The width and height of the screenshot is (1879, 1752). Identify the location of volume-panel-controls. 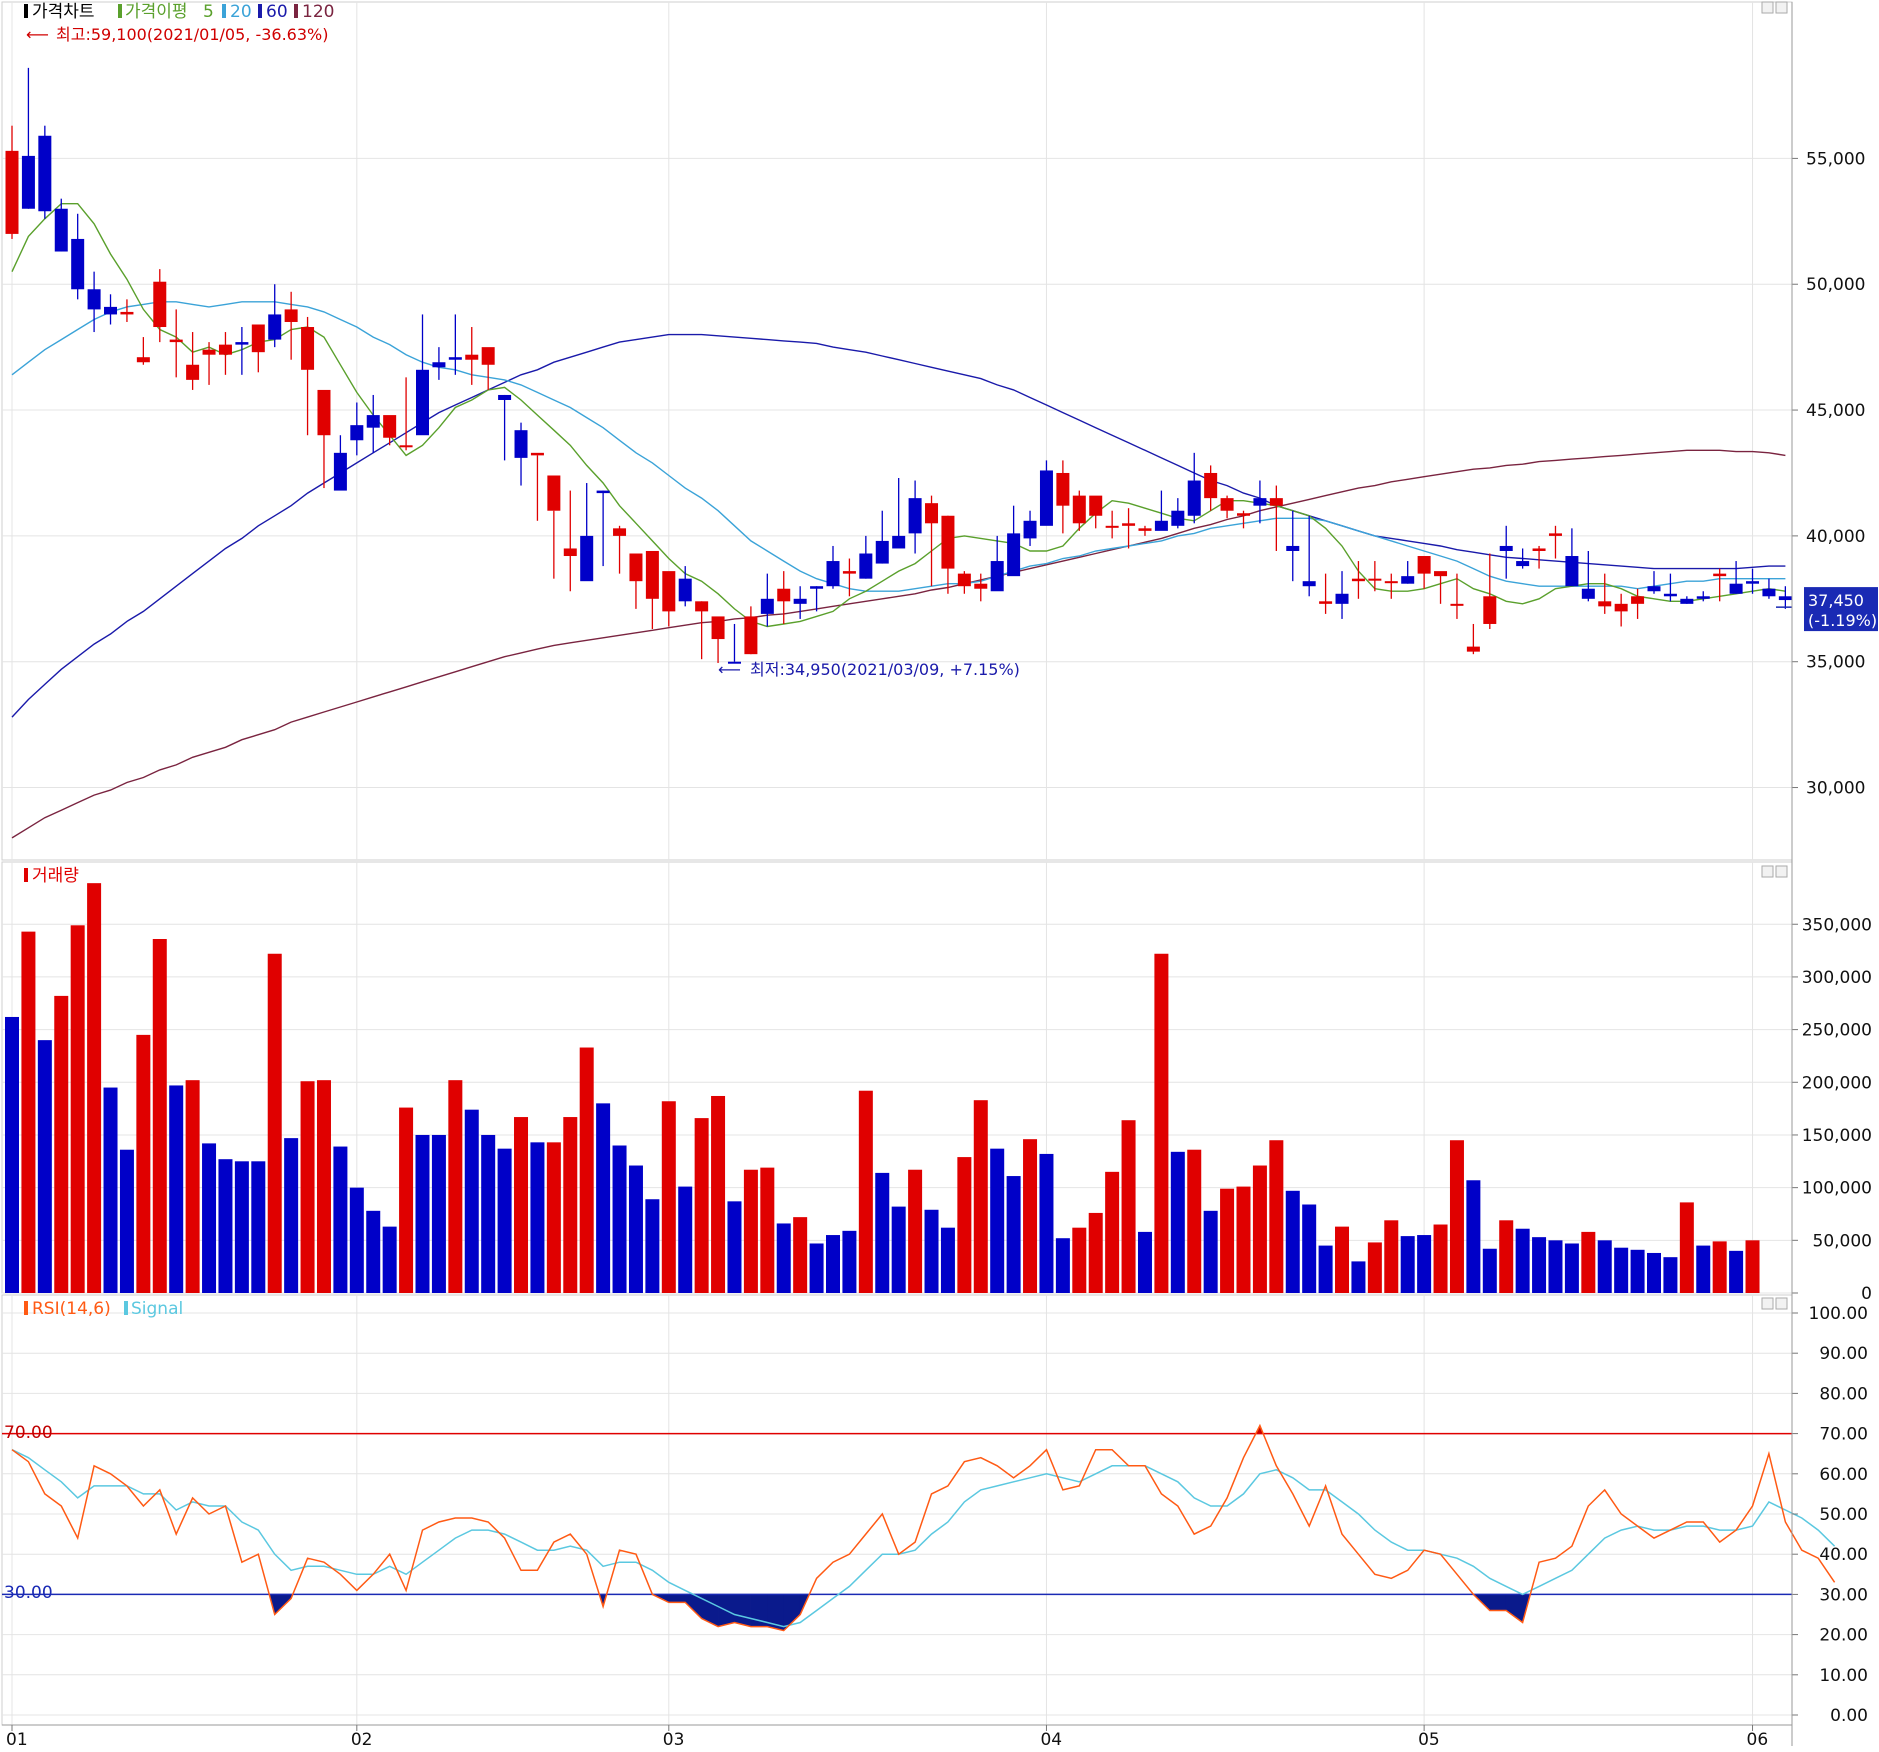
(1774, 871).